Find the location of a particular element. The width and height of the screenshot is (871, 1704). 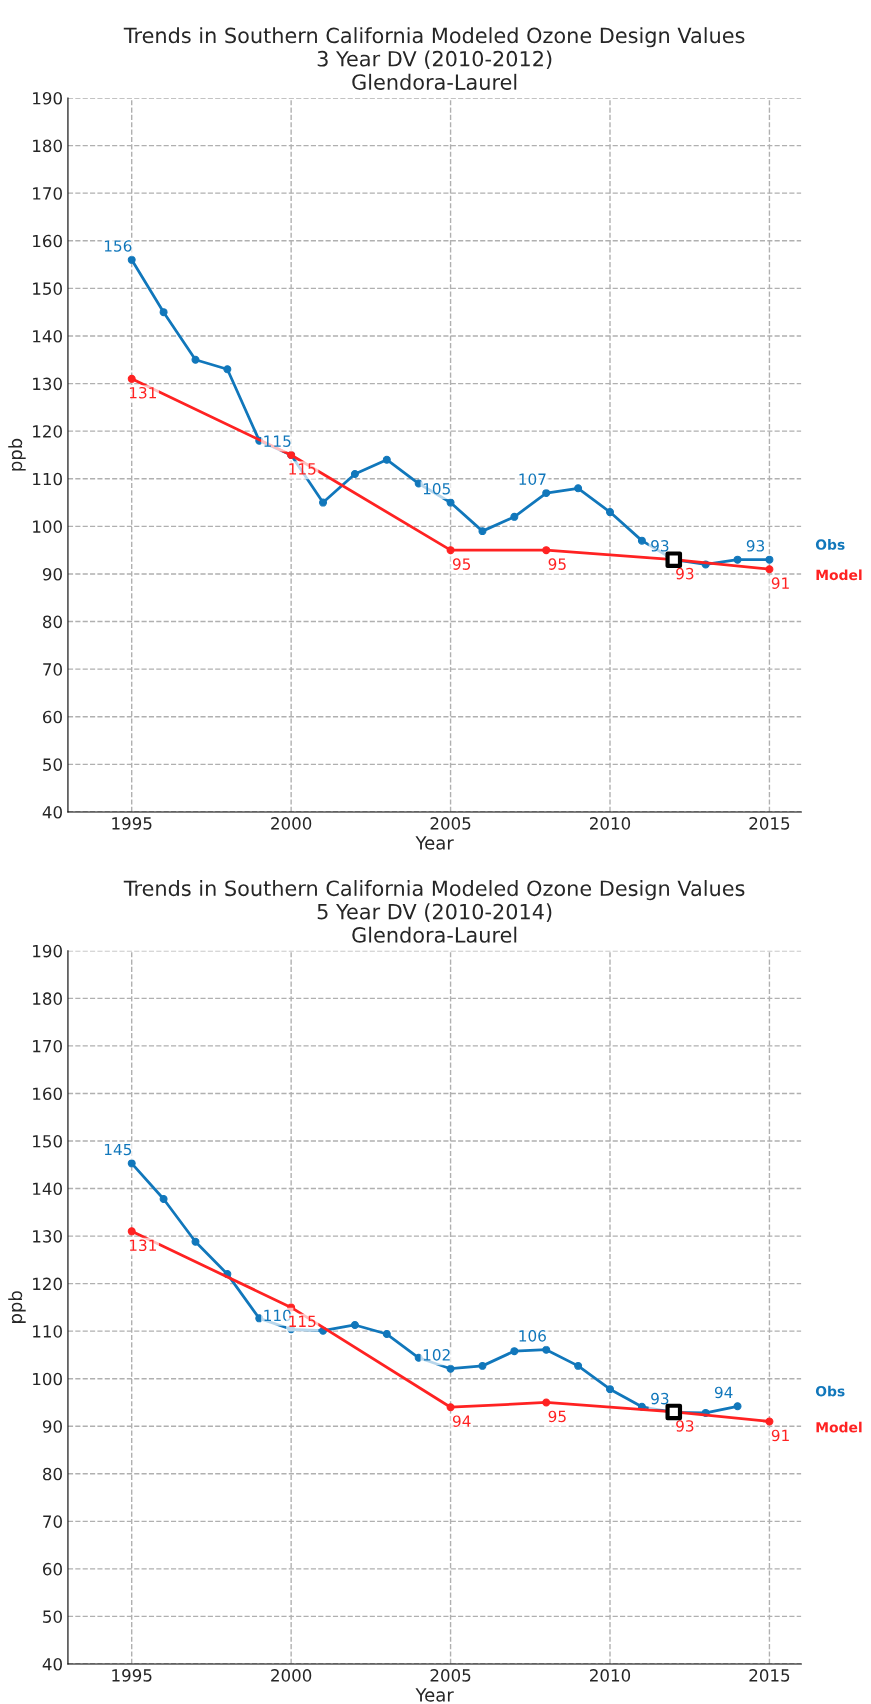

data-label: 145 is located at coordinates (118, 1149).